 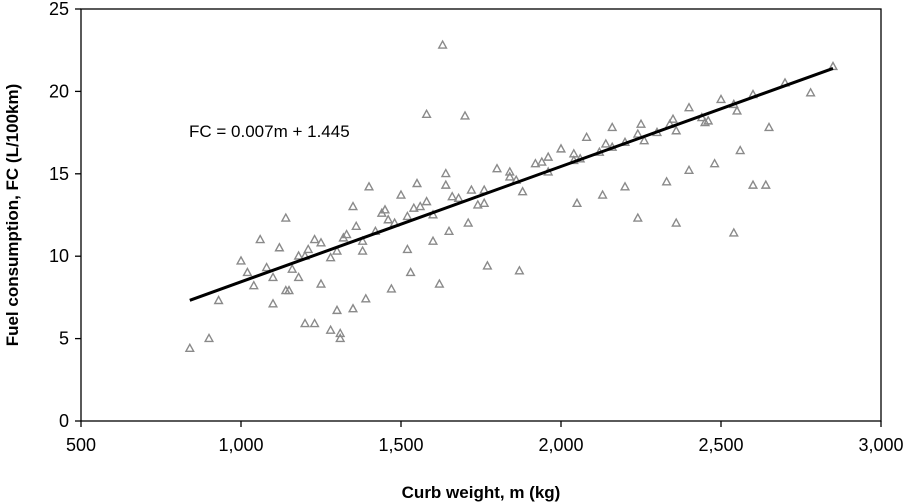 What do you see at coordinates (12, 215) in the screenshot?
I see `y-axis-title: Fuel consumption, FC (L/100km)` at bounding box center [12, 215].